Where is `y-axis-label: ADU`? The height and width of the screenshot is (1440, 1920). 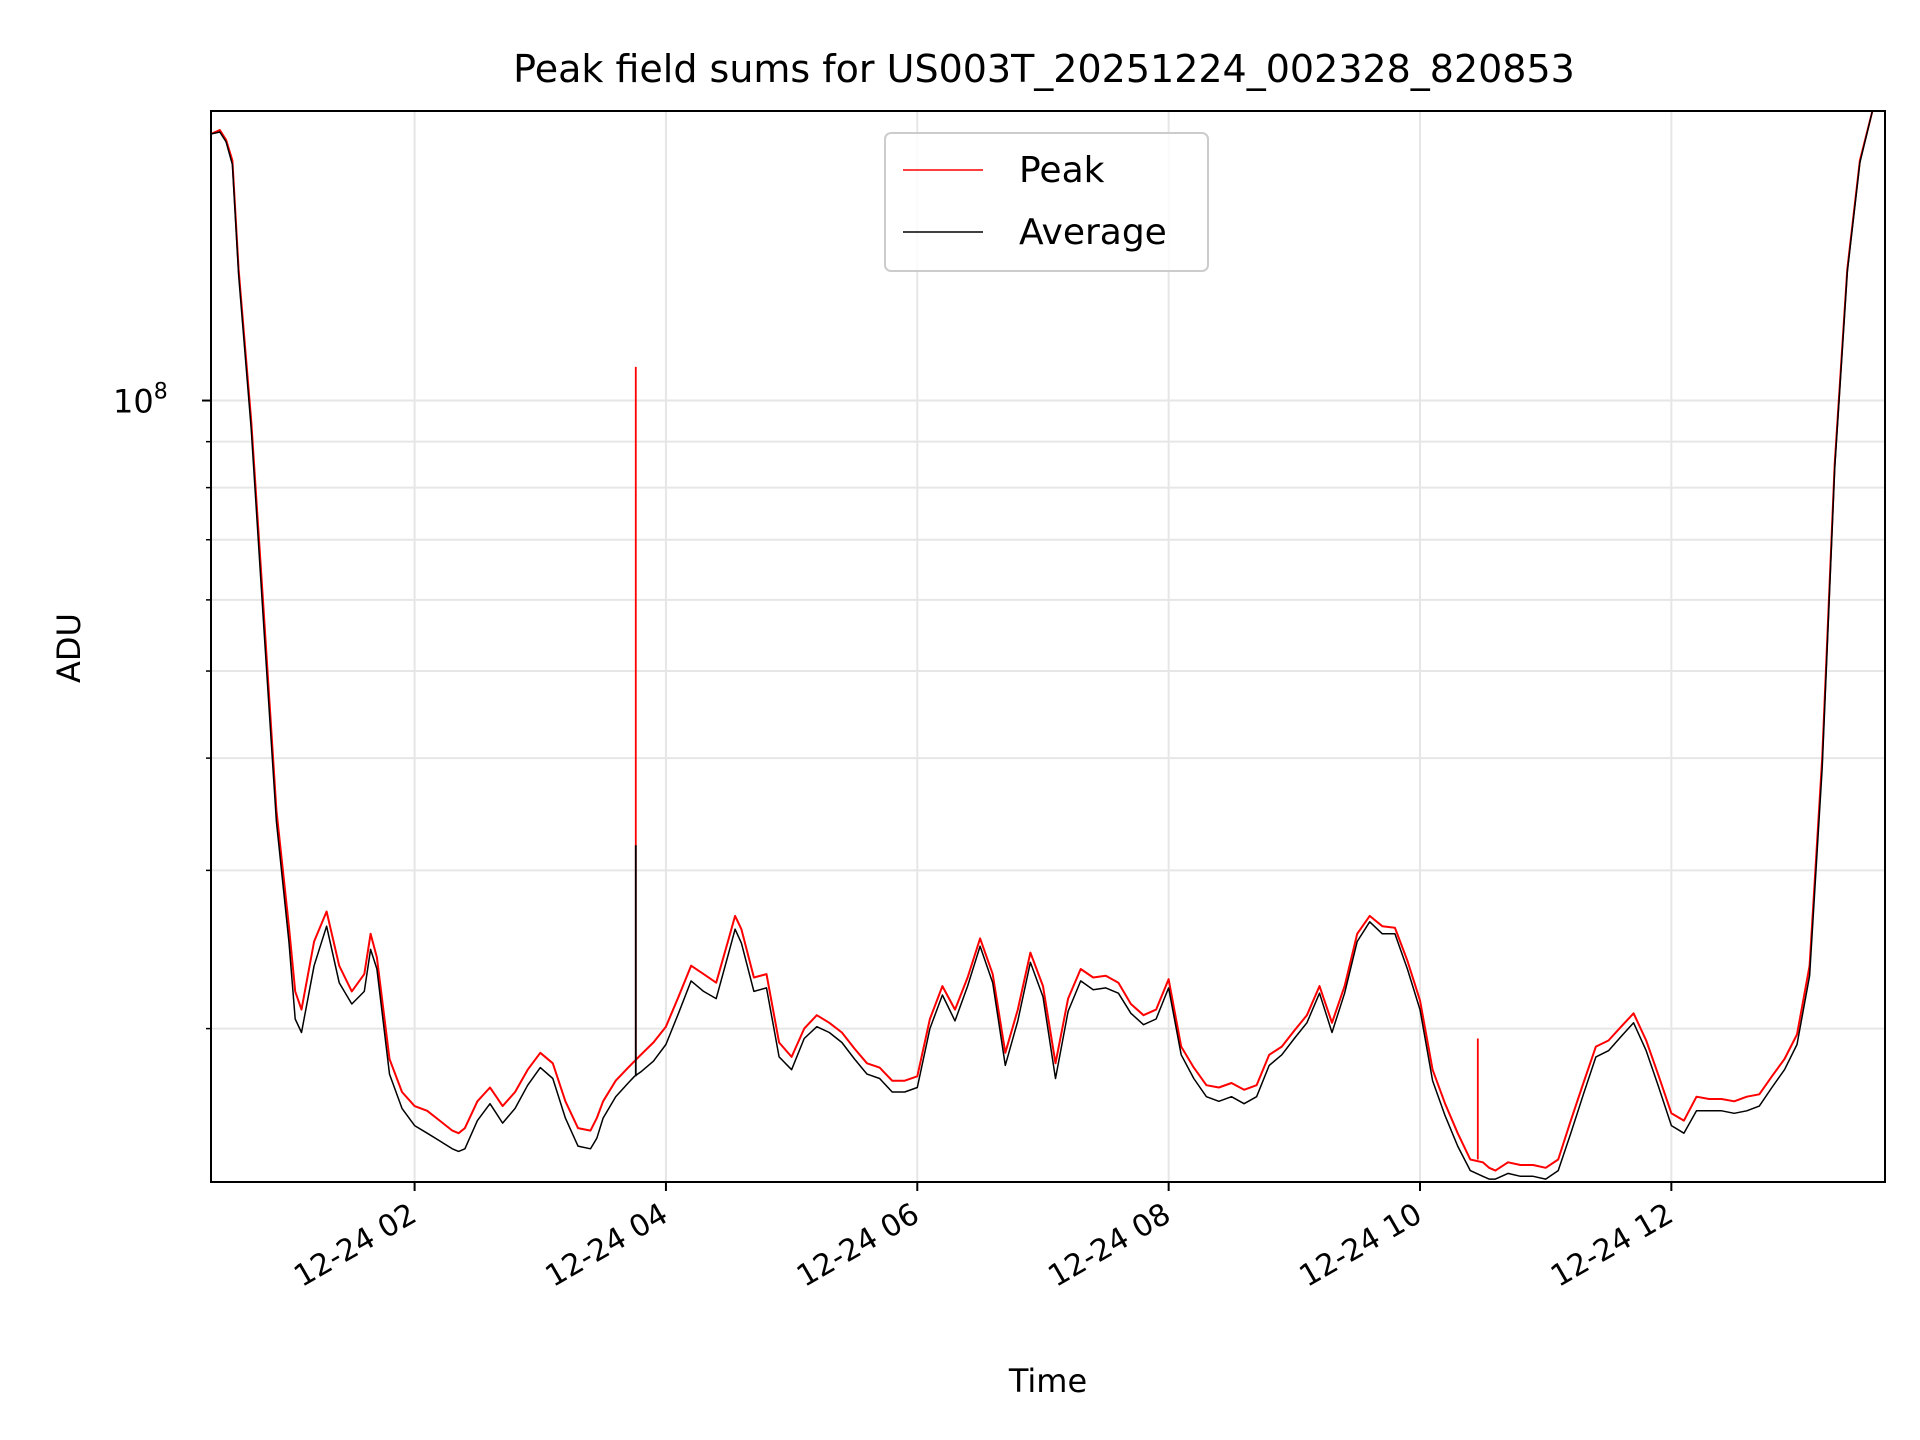
y-axis-label: ADU is located at coordinates (69, 648).